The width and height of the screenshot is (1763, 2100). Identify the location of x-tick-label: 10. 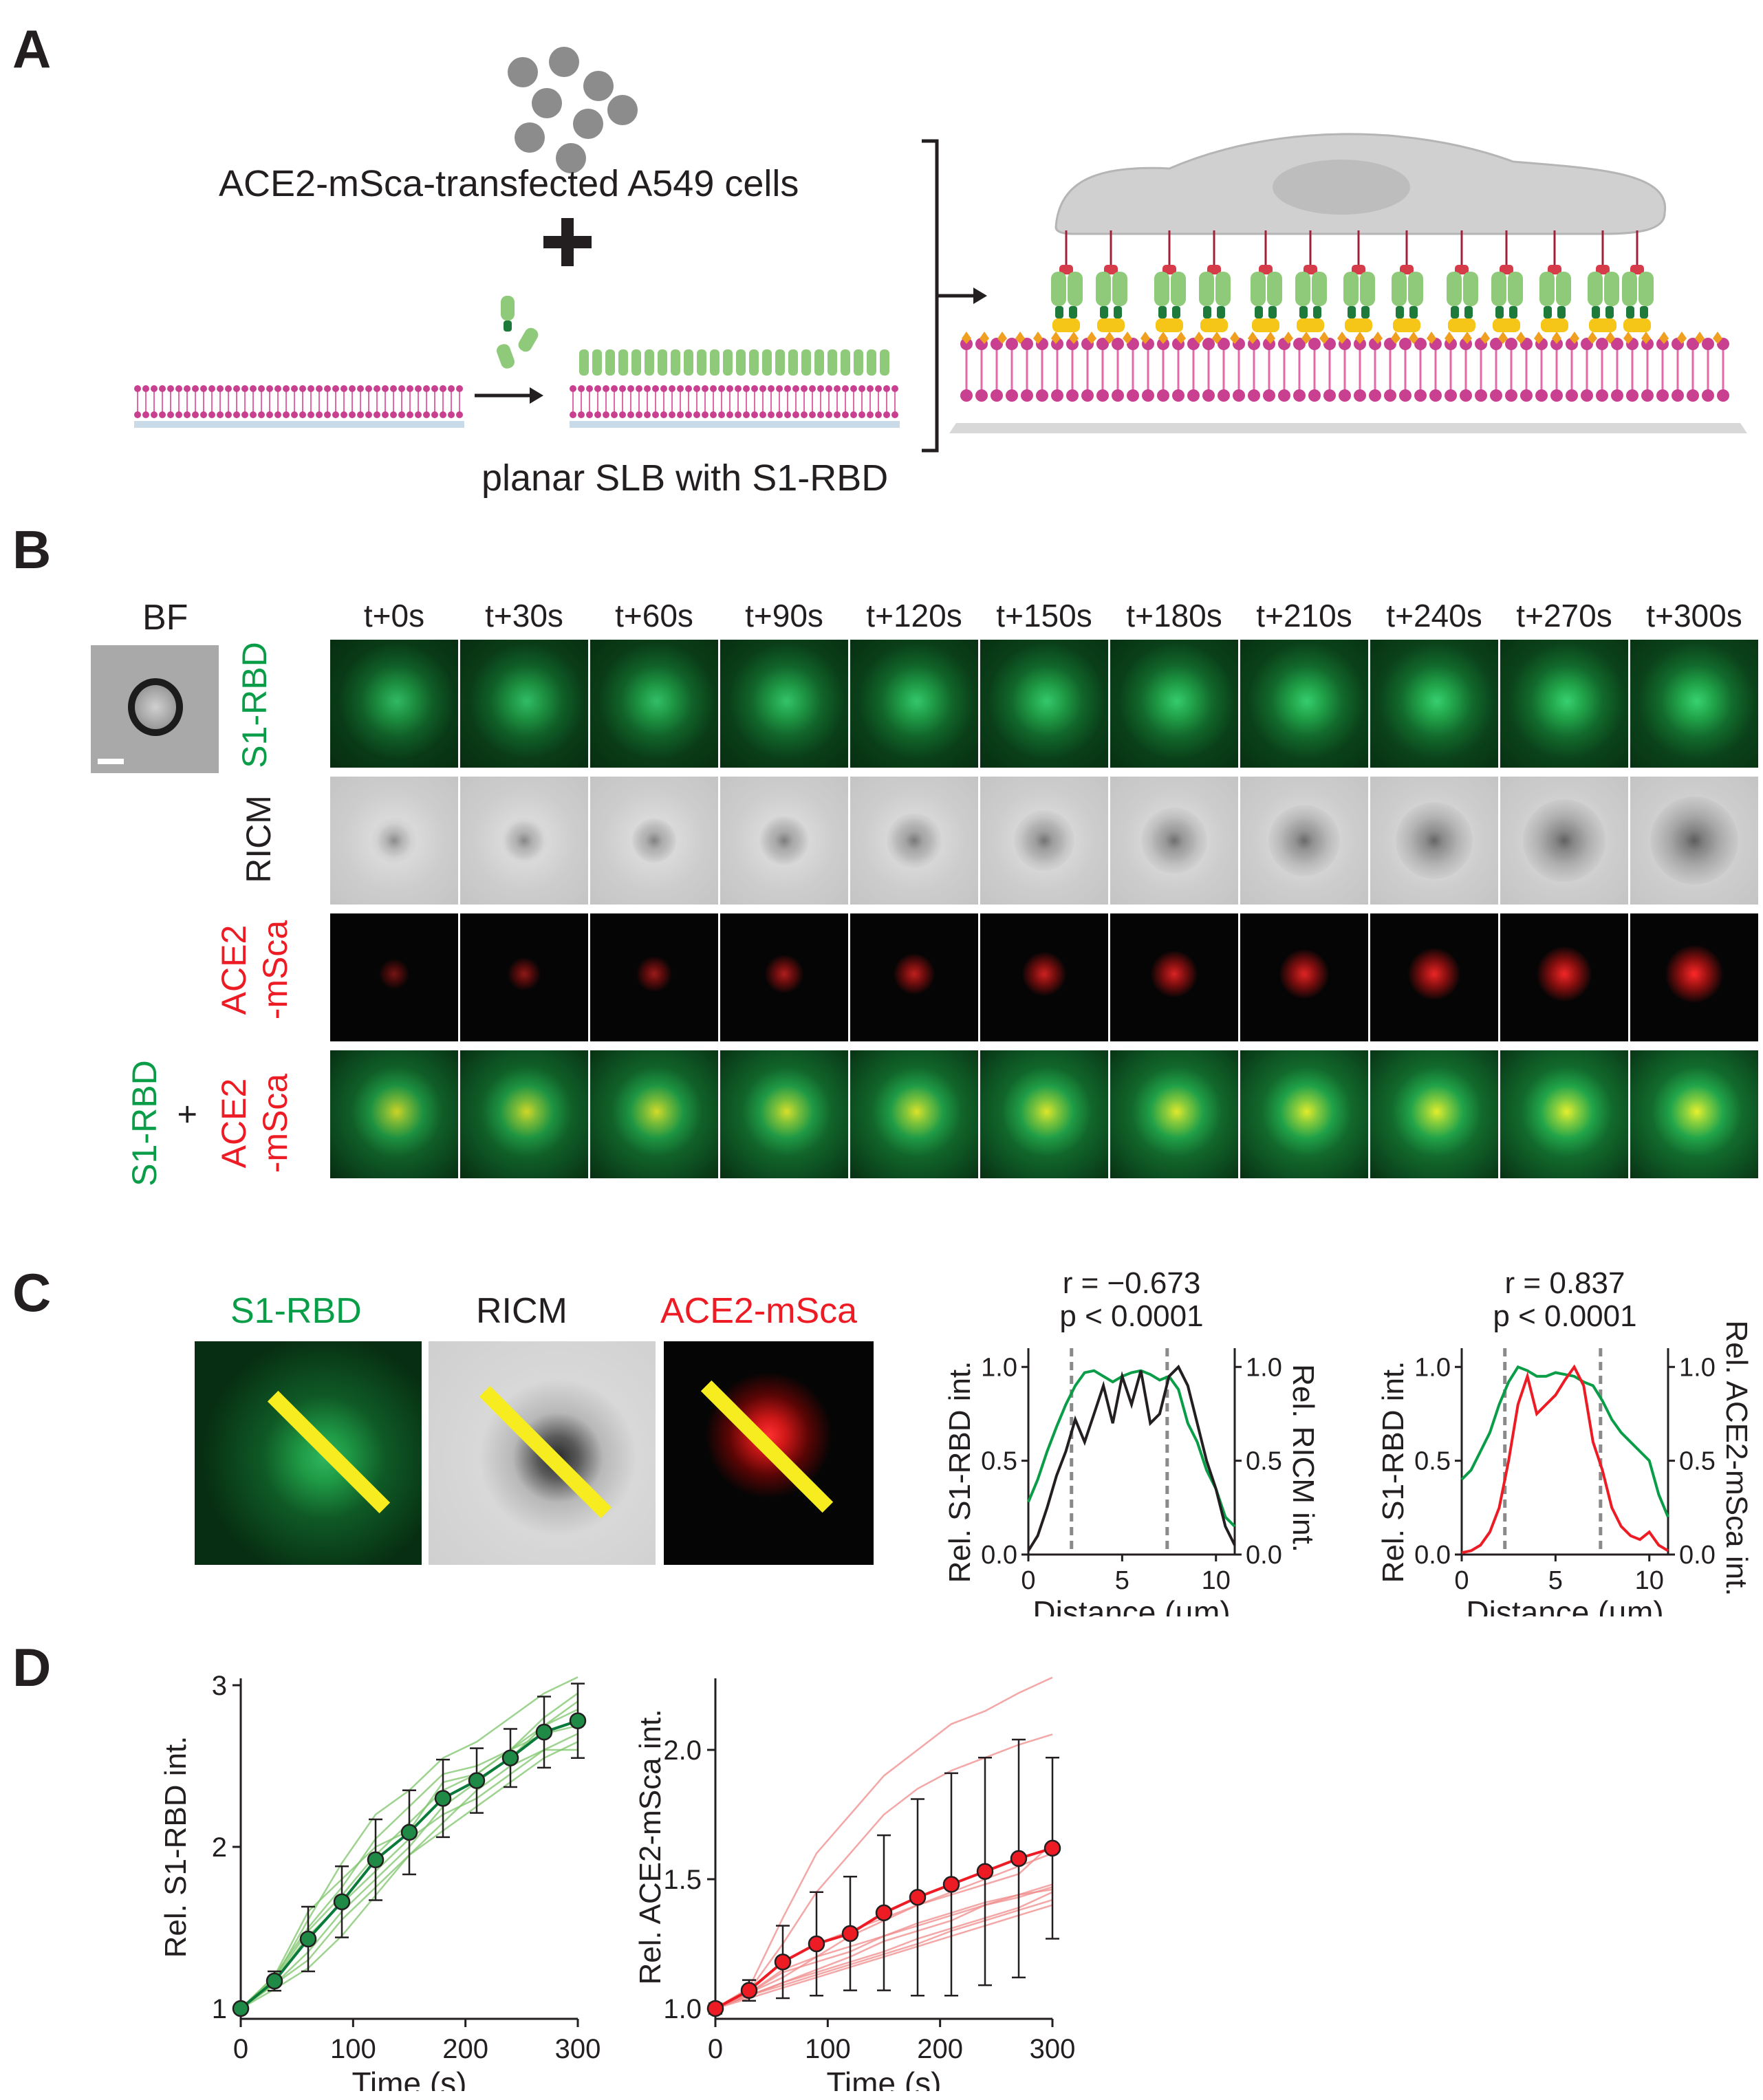
(1649, 1580).